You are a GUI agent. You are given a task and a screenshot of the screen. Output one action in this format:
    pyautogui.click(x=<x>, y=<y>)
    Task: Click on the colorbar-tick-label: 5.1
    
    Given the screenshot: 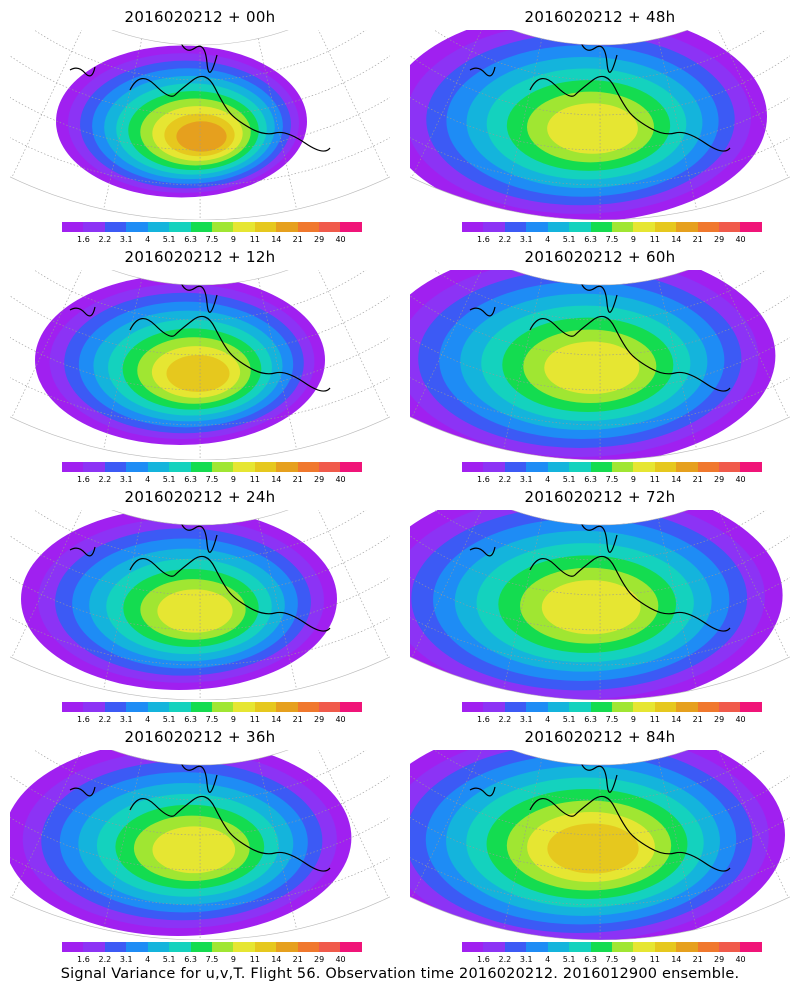 What is the action you would take?
    pyautogui.click(x=569, y=719)
    